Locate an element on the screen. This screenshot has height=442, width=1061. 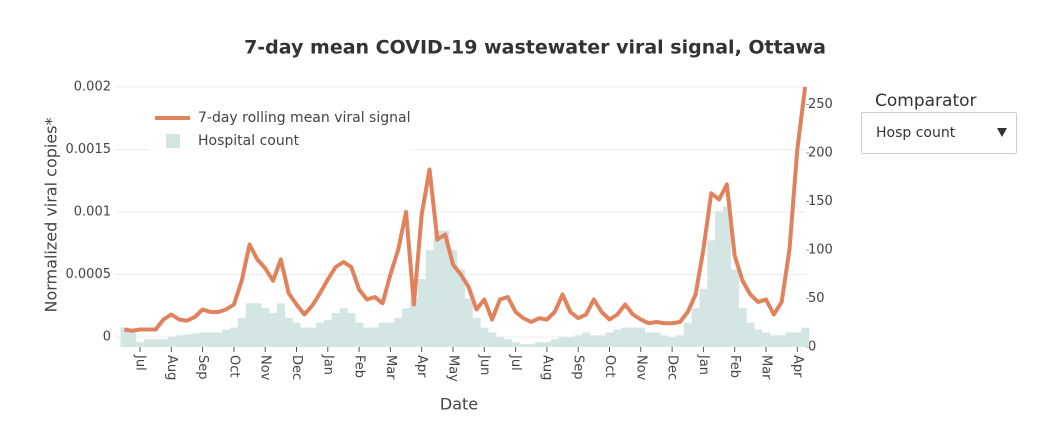
x-axis-title: Date is located at coordinates (459, 404).